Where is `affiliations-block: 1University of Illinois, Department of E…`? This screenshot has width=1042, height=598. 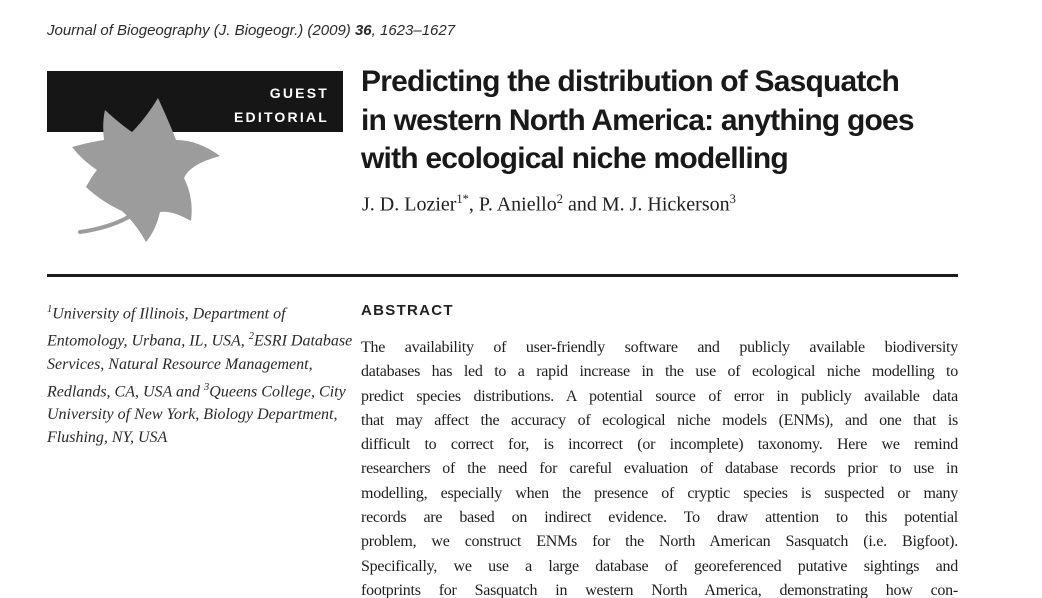 affiliations-block: 1University of Illinois, Department of E… is located at coordinates (201, 373).